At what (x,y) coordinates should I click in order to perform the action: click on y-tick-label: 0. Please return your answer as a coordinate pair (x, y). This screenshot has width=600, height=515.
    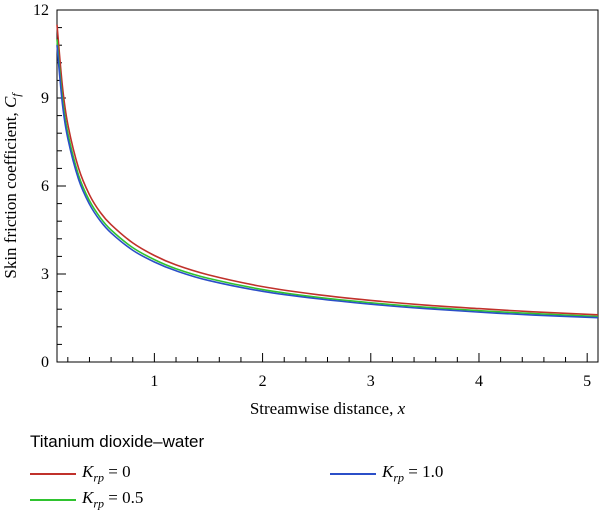
    Looking at the image, I should click on (45, 362).